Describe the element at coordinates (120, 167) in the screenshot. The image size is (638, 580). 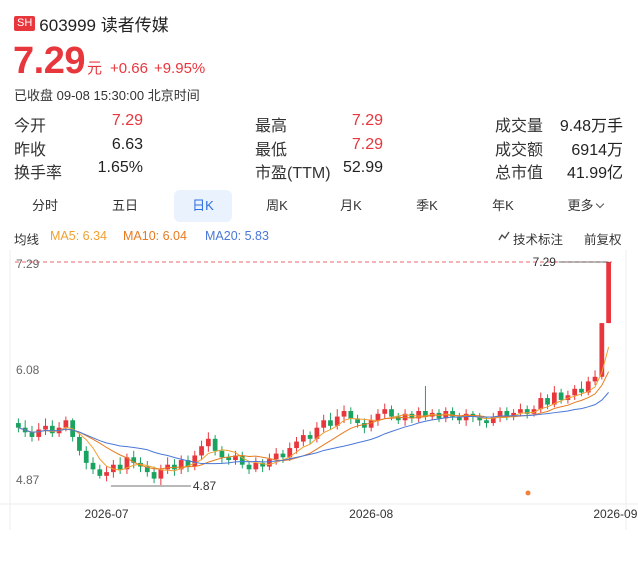
I see `stat-turnover-value: 1.65%` at that location.